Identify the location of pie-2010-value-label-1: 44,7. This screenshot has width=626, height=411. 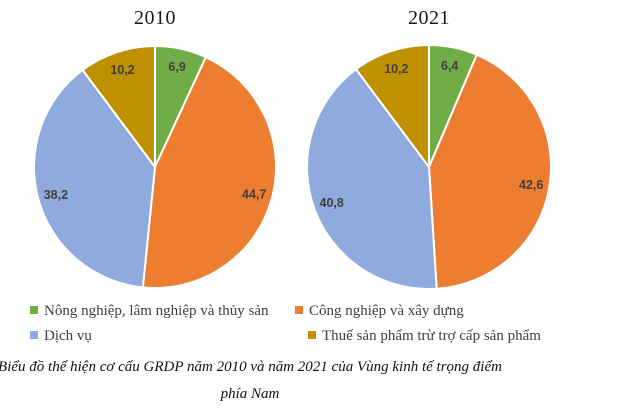
(254, 194).